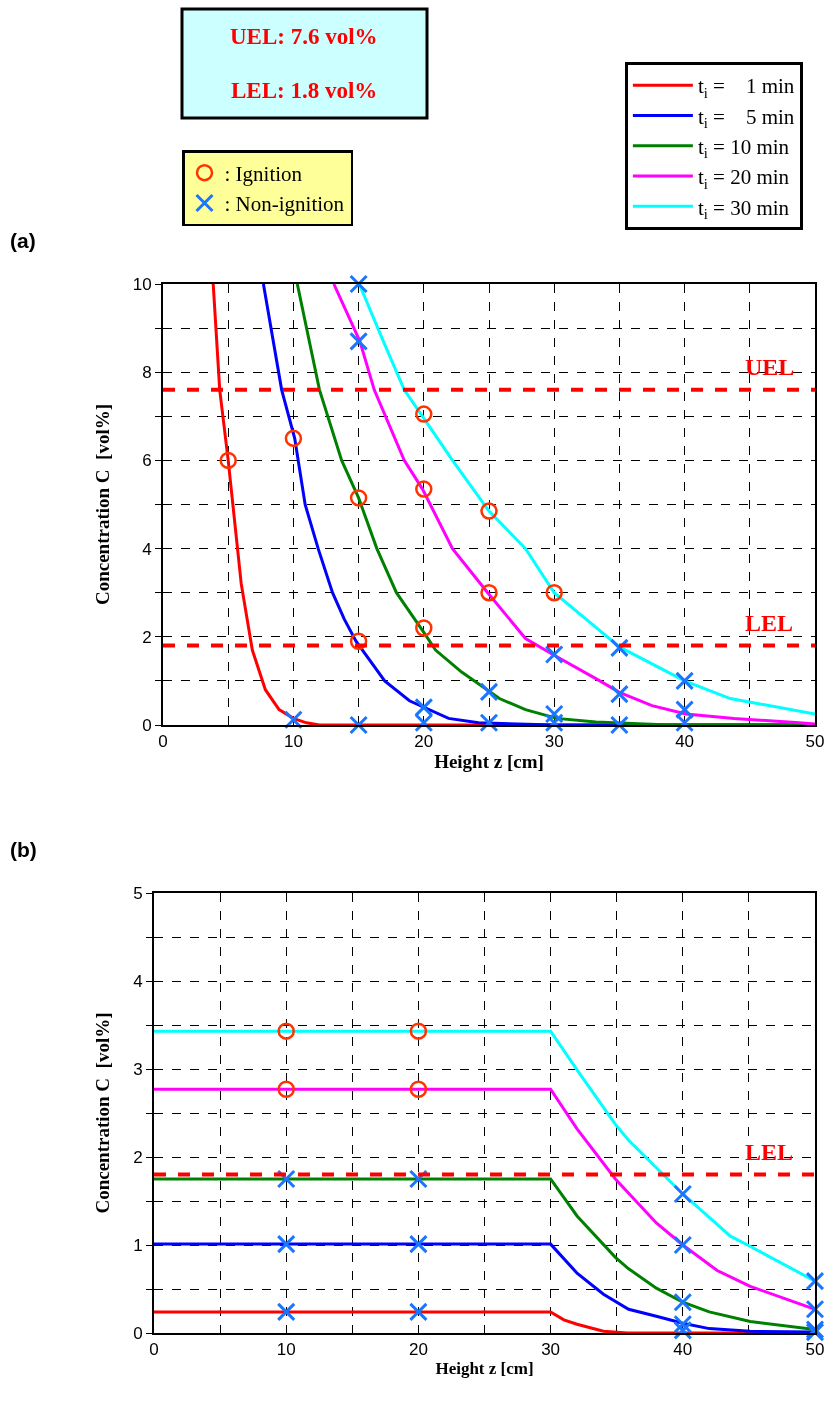 This screenshot has height=1421, width=832. Describe the element at coordinates (147, 461) in the screenshot. I see `y-tick-label: 6` at that location.